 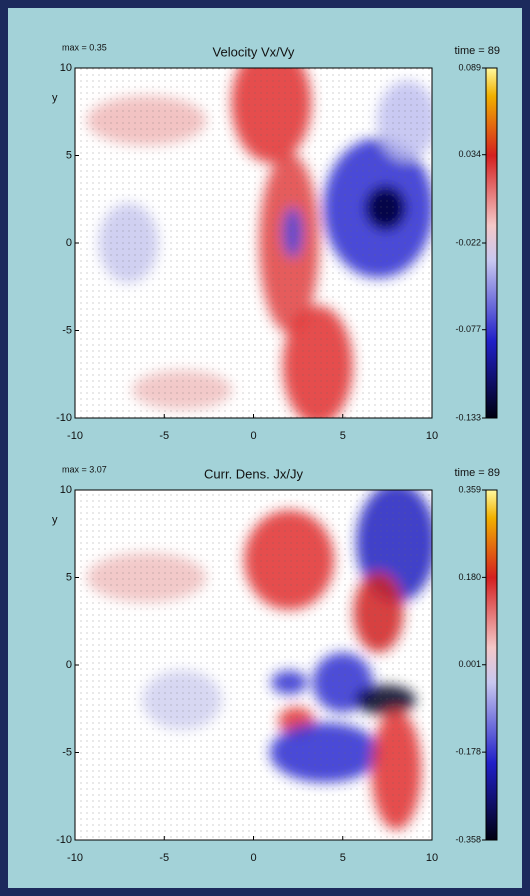 I want to click on colorbar-tick-label: 0.034, so click(x=469, y=154).